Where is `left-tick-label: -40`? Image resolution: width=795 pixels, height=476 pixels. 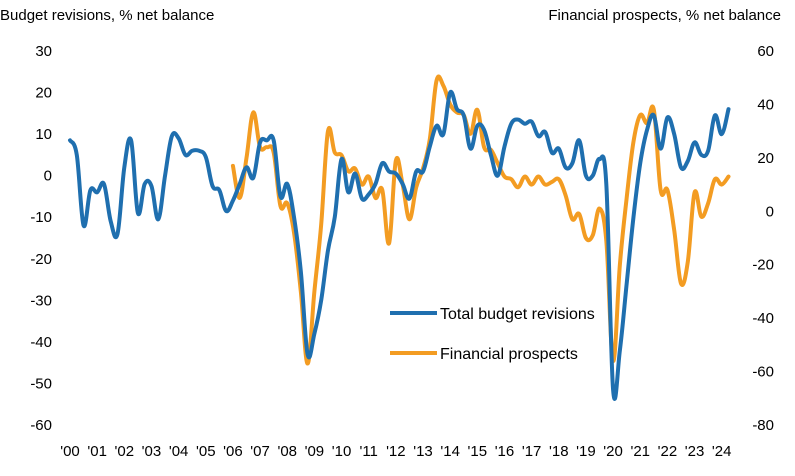
left-tick-label: -40 is located at coordinates (41, 342).